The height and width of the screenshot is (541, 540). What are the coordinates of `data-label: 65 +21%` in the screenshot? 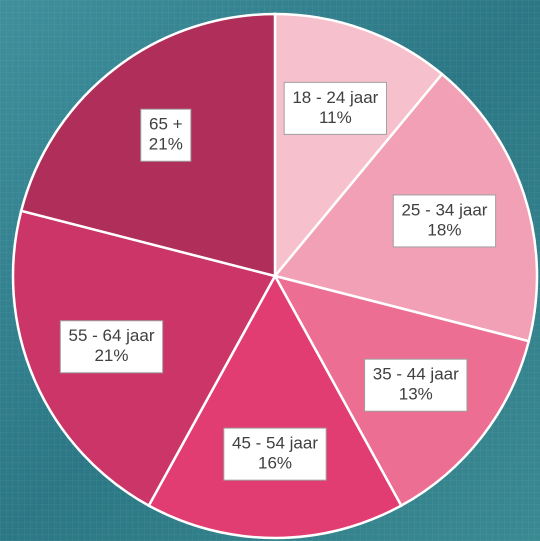 It's located at (166, 135).